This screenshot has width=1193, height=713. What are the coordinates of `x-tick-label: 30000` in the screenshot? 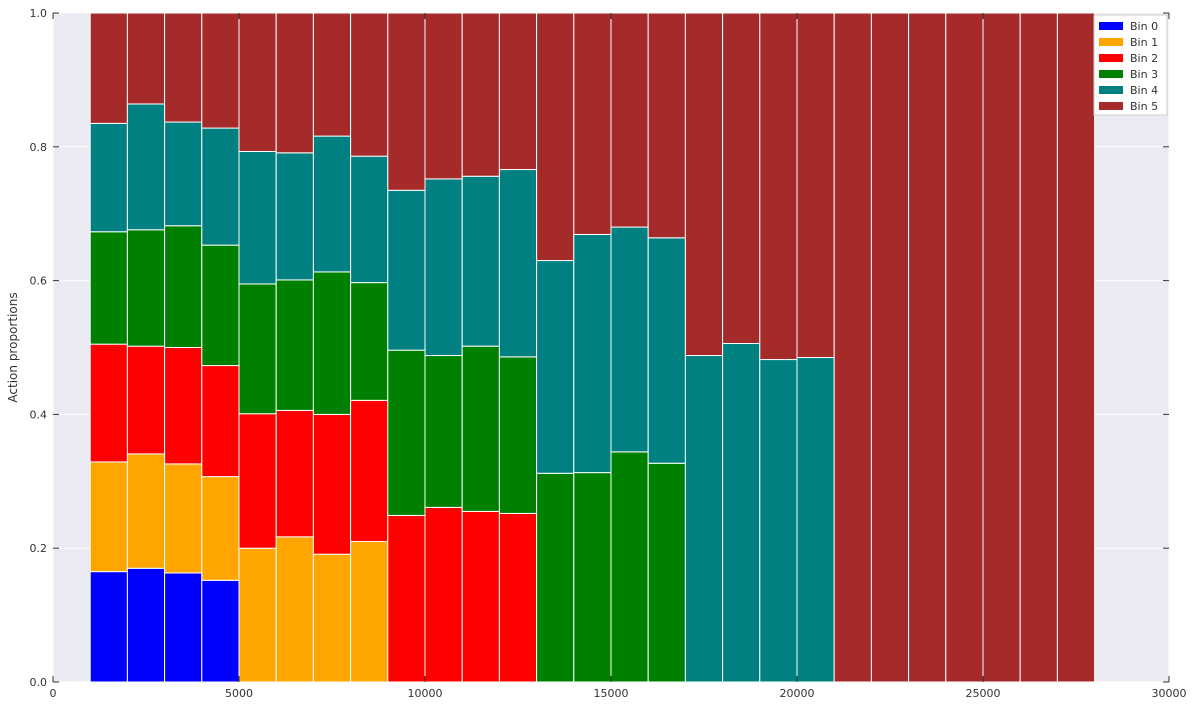 It's located at (1169, 693).